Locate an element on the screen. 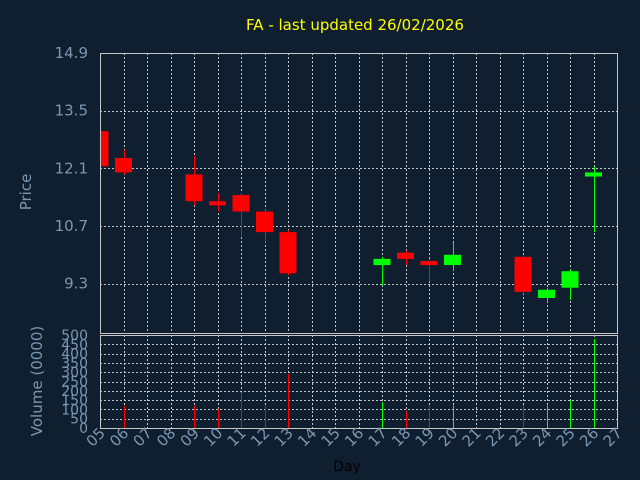 This screenshot has height=480, width=640. price-tick-label: 14.9 is located at coordinates (71, 53).